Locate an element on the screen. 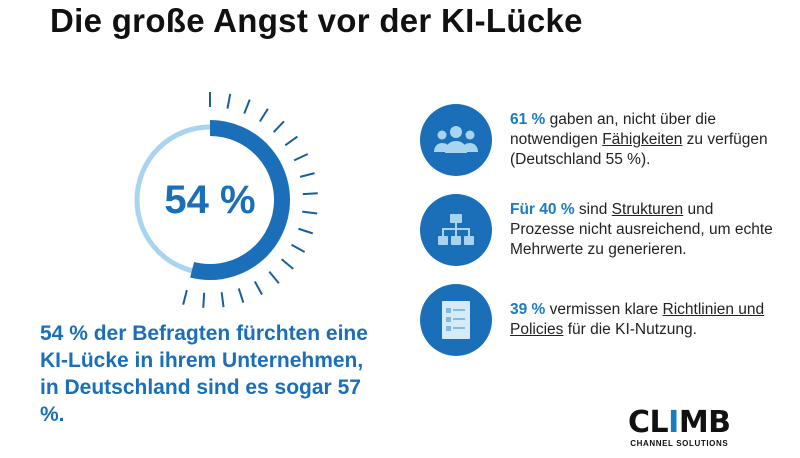 Image resolution: width=800 pixels, height=458 pixels. climb-logo: CLIMB CHANNEL SOLUTIONS is located at coordinates (679, 427).